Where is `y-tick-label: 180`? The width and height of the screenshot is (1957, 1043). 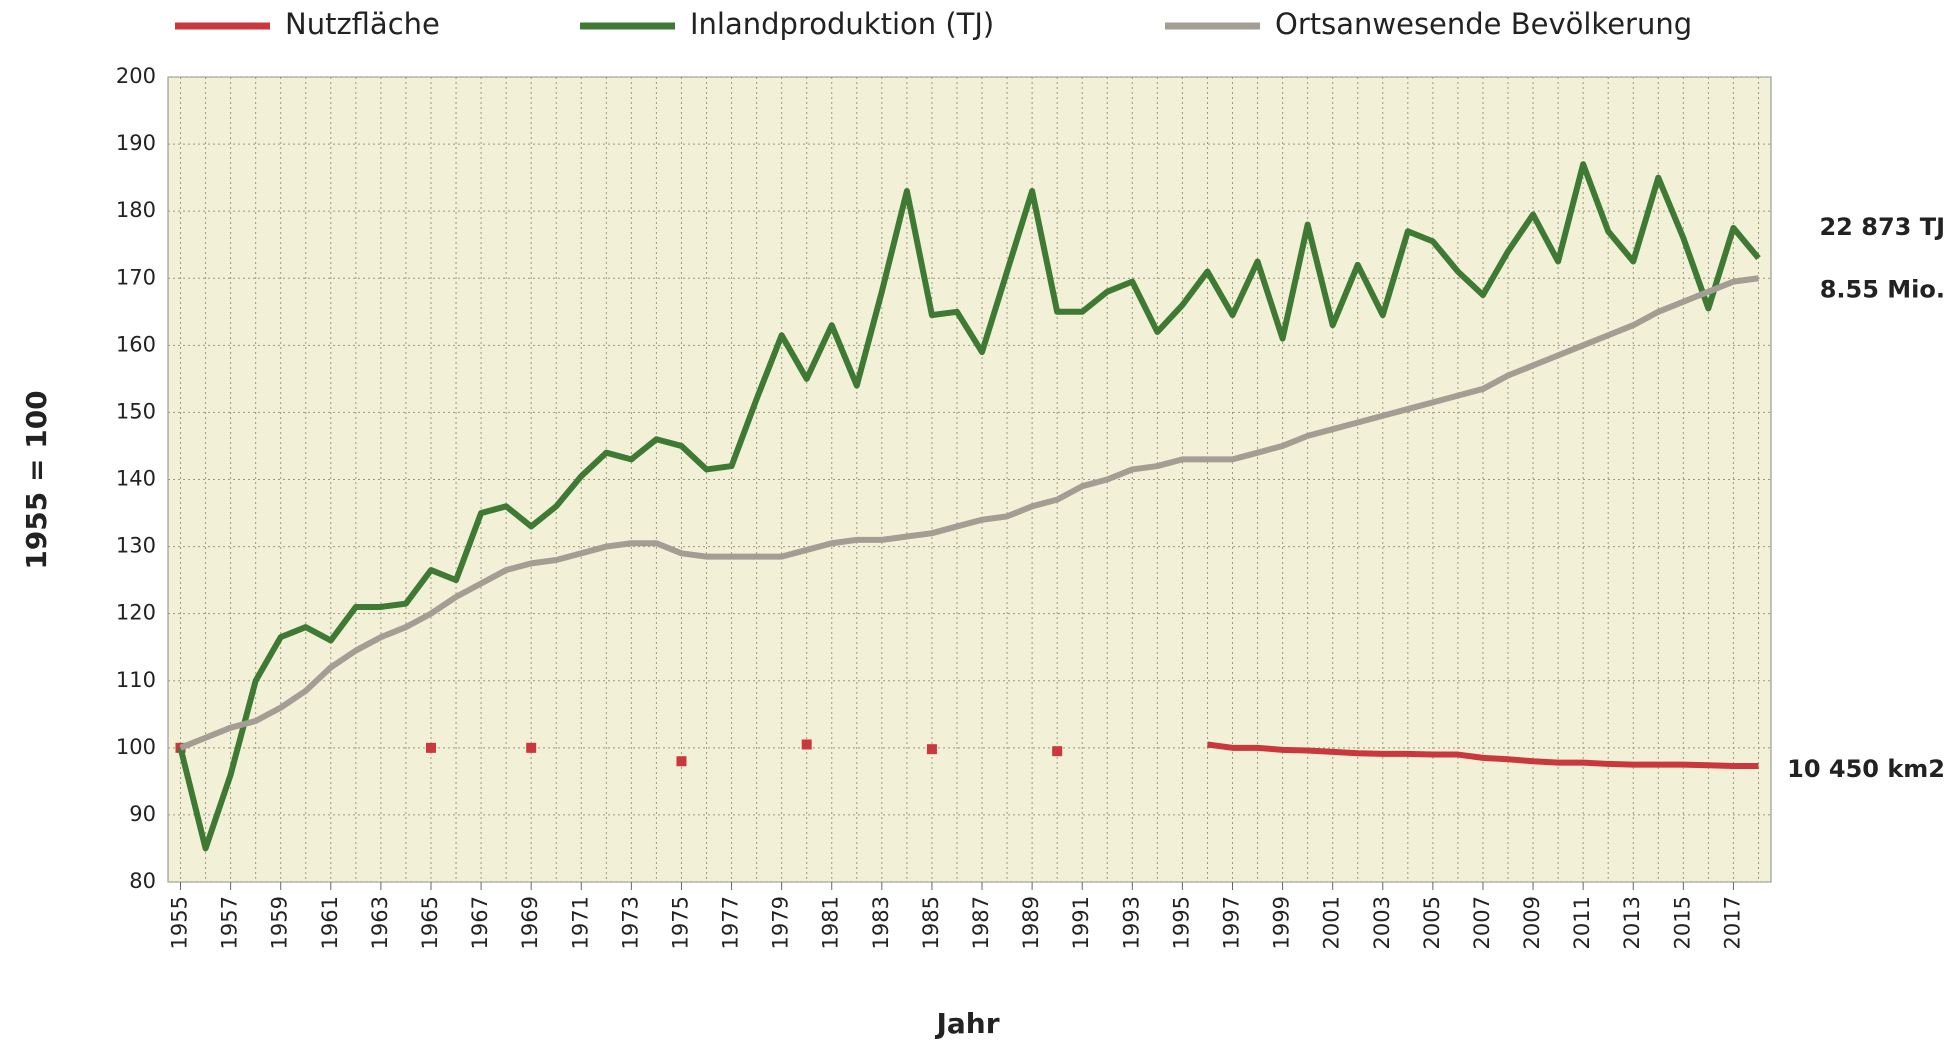 y-tick-label: 180 is located at coordinates (136, 210).